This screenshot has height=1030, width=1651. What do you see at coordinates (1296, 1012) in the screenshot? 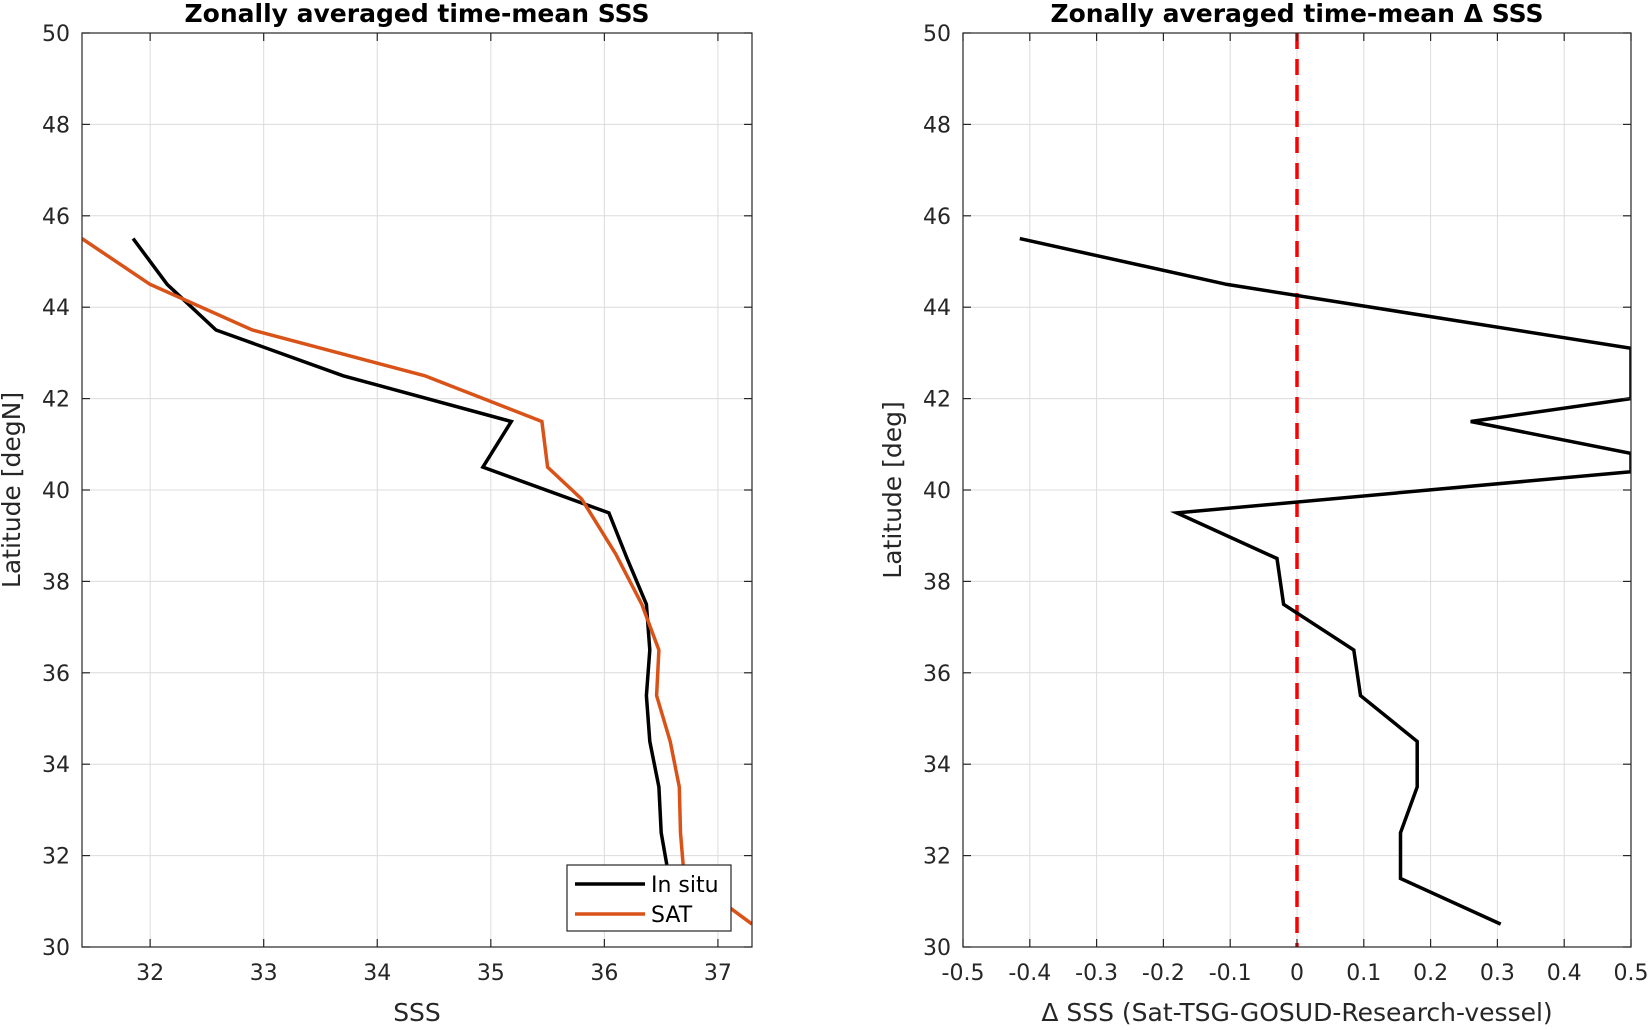
I see `x-axis-label: Δ SSS (Sat-TSG-GOSUD-Research-vessel)` at bounding box center [1296, 1012].